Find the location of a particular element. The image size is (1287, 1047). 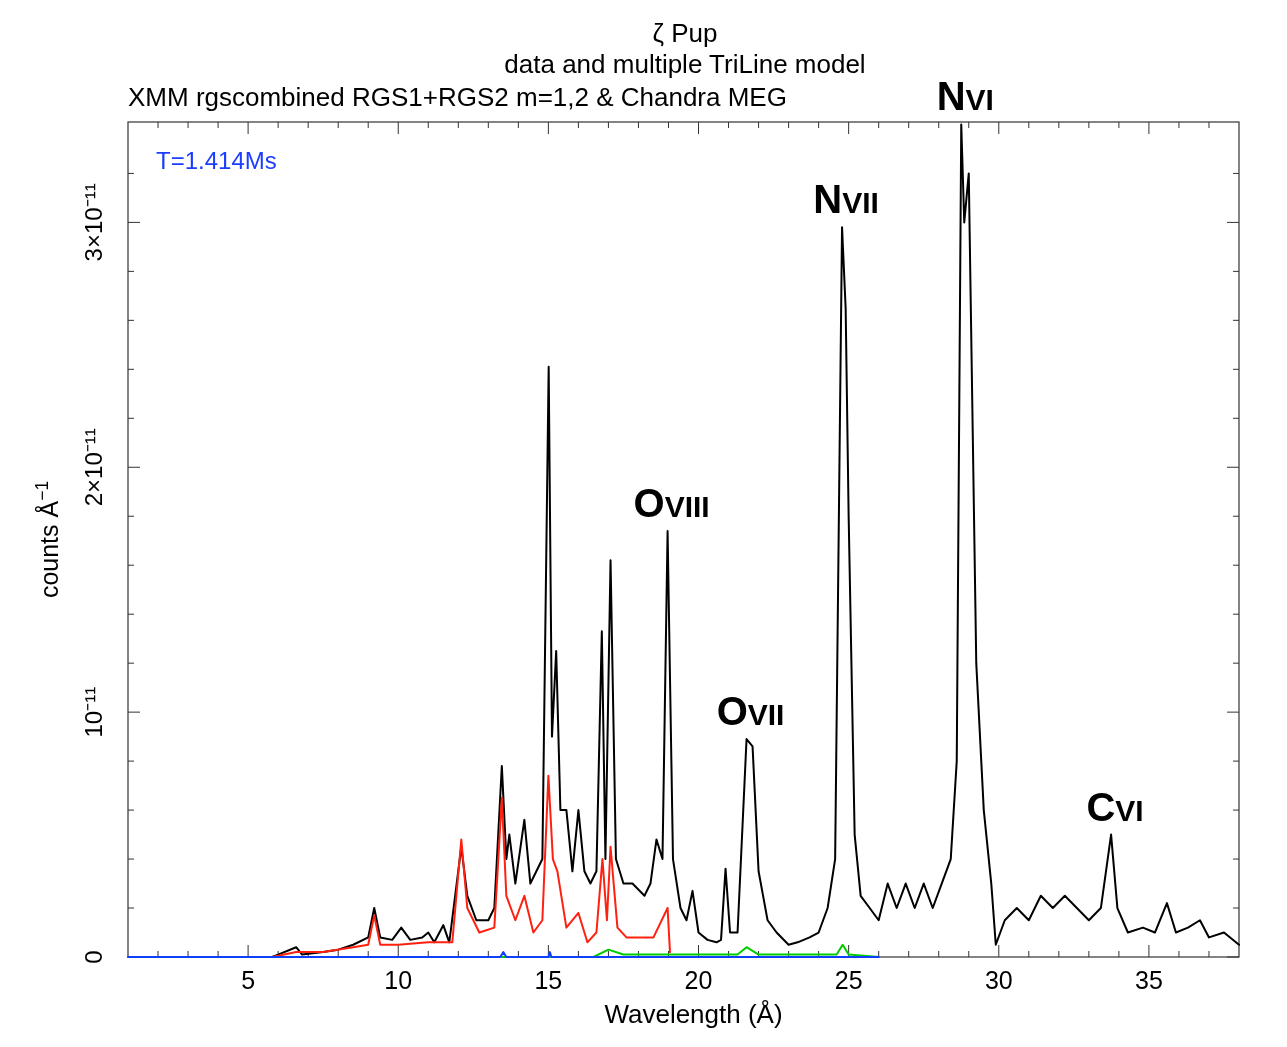

y-tick-label: 0 is located at coordinates (93, 957).